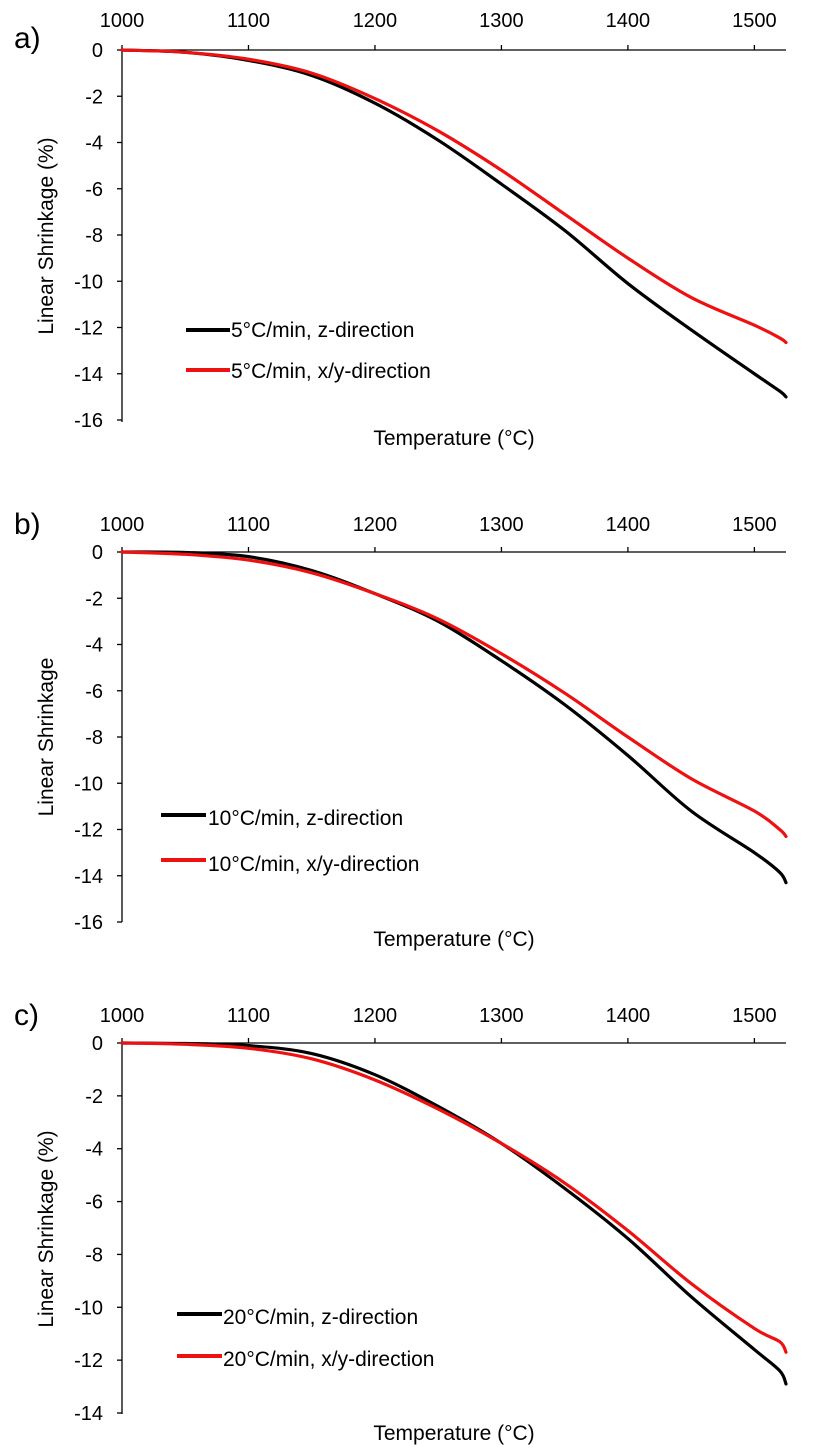  I want to click on panel-b-x-tick-label: 1000, so click(122, 525).